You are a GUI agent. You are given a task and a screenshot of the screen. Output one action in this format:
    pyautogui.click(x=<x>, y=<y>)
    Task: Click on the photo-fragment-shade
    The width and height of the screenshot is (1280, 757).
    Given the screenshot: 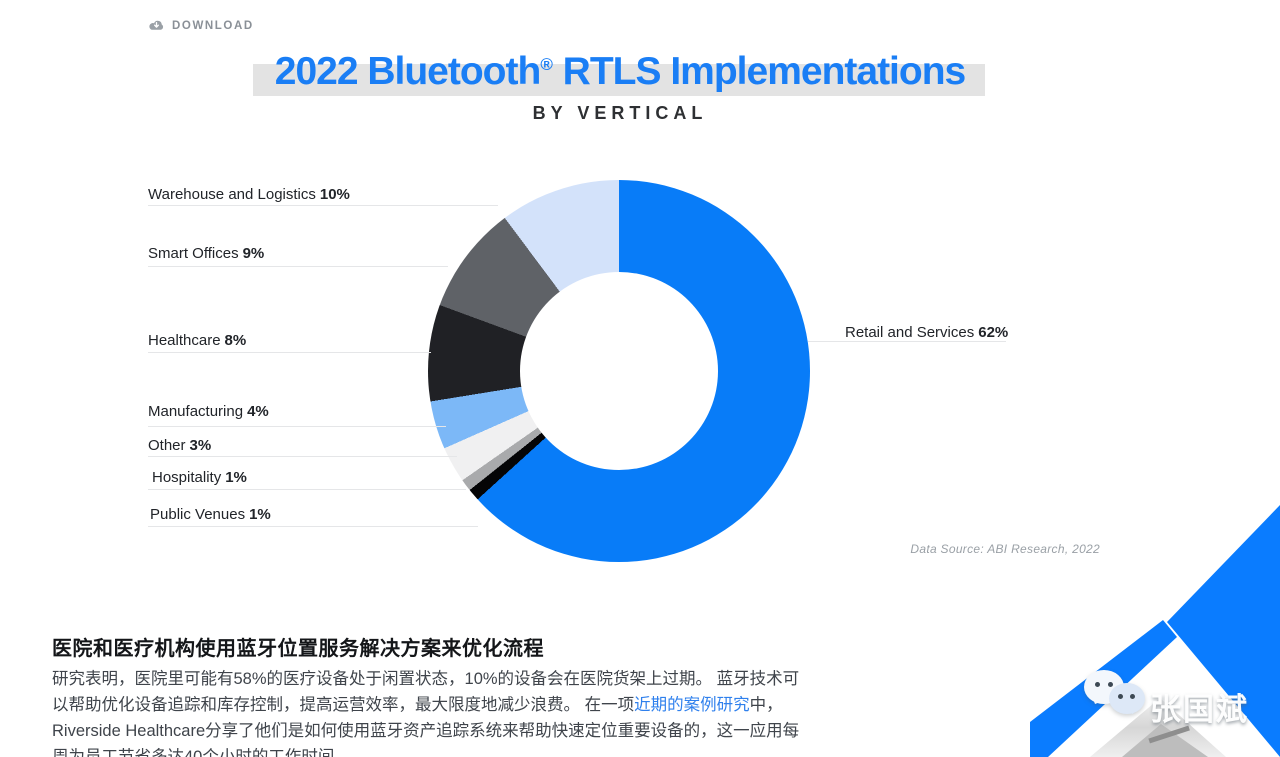 What is the action you would take?
    pyautogui.click(x=1165, y=740)
    